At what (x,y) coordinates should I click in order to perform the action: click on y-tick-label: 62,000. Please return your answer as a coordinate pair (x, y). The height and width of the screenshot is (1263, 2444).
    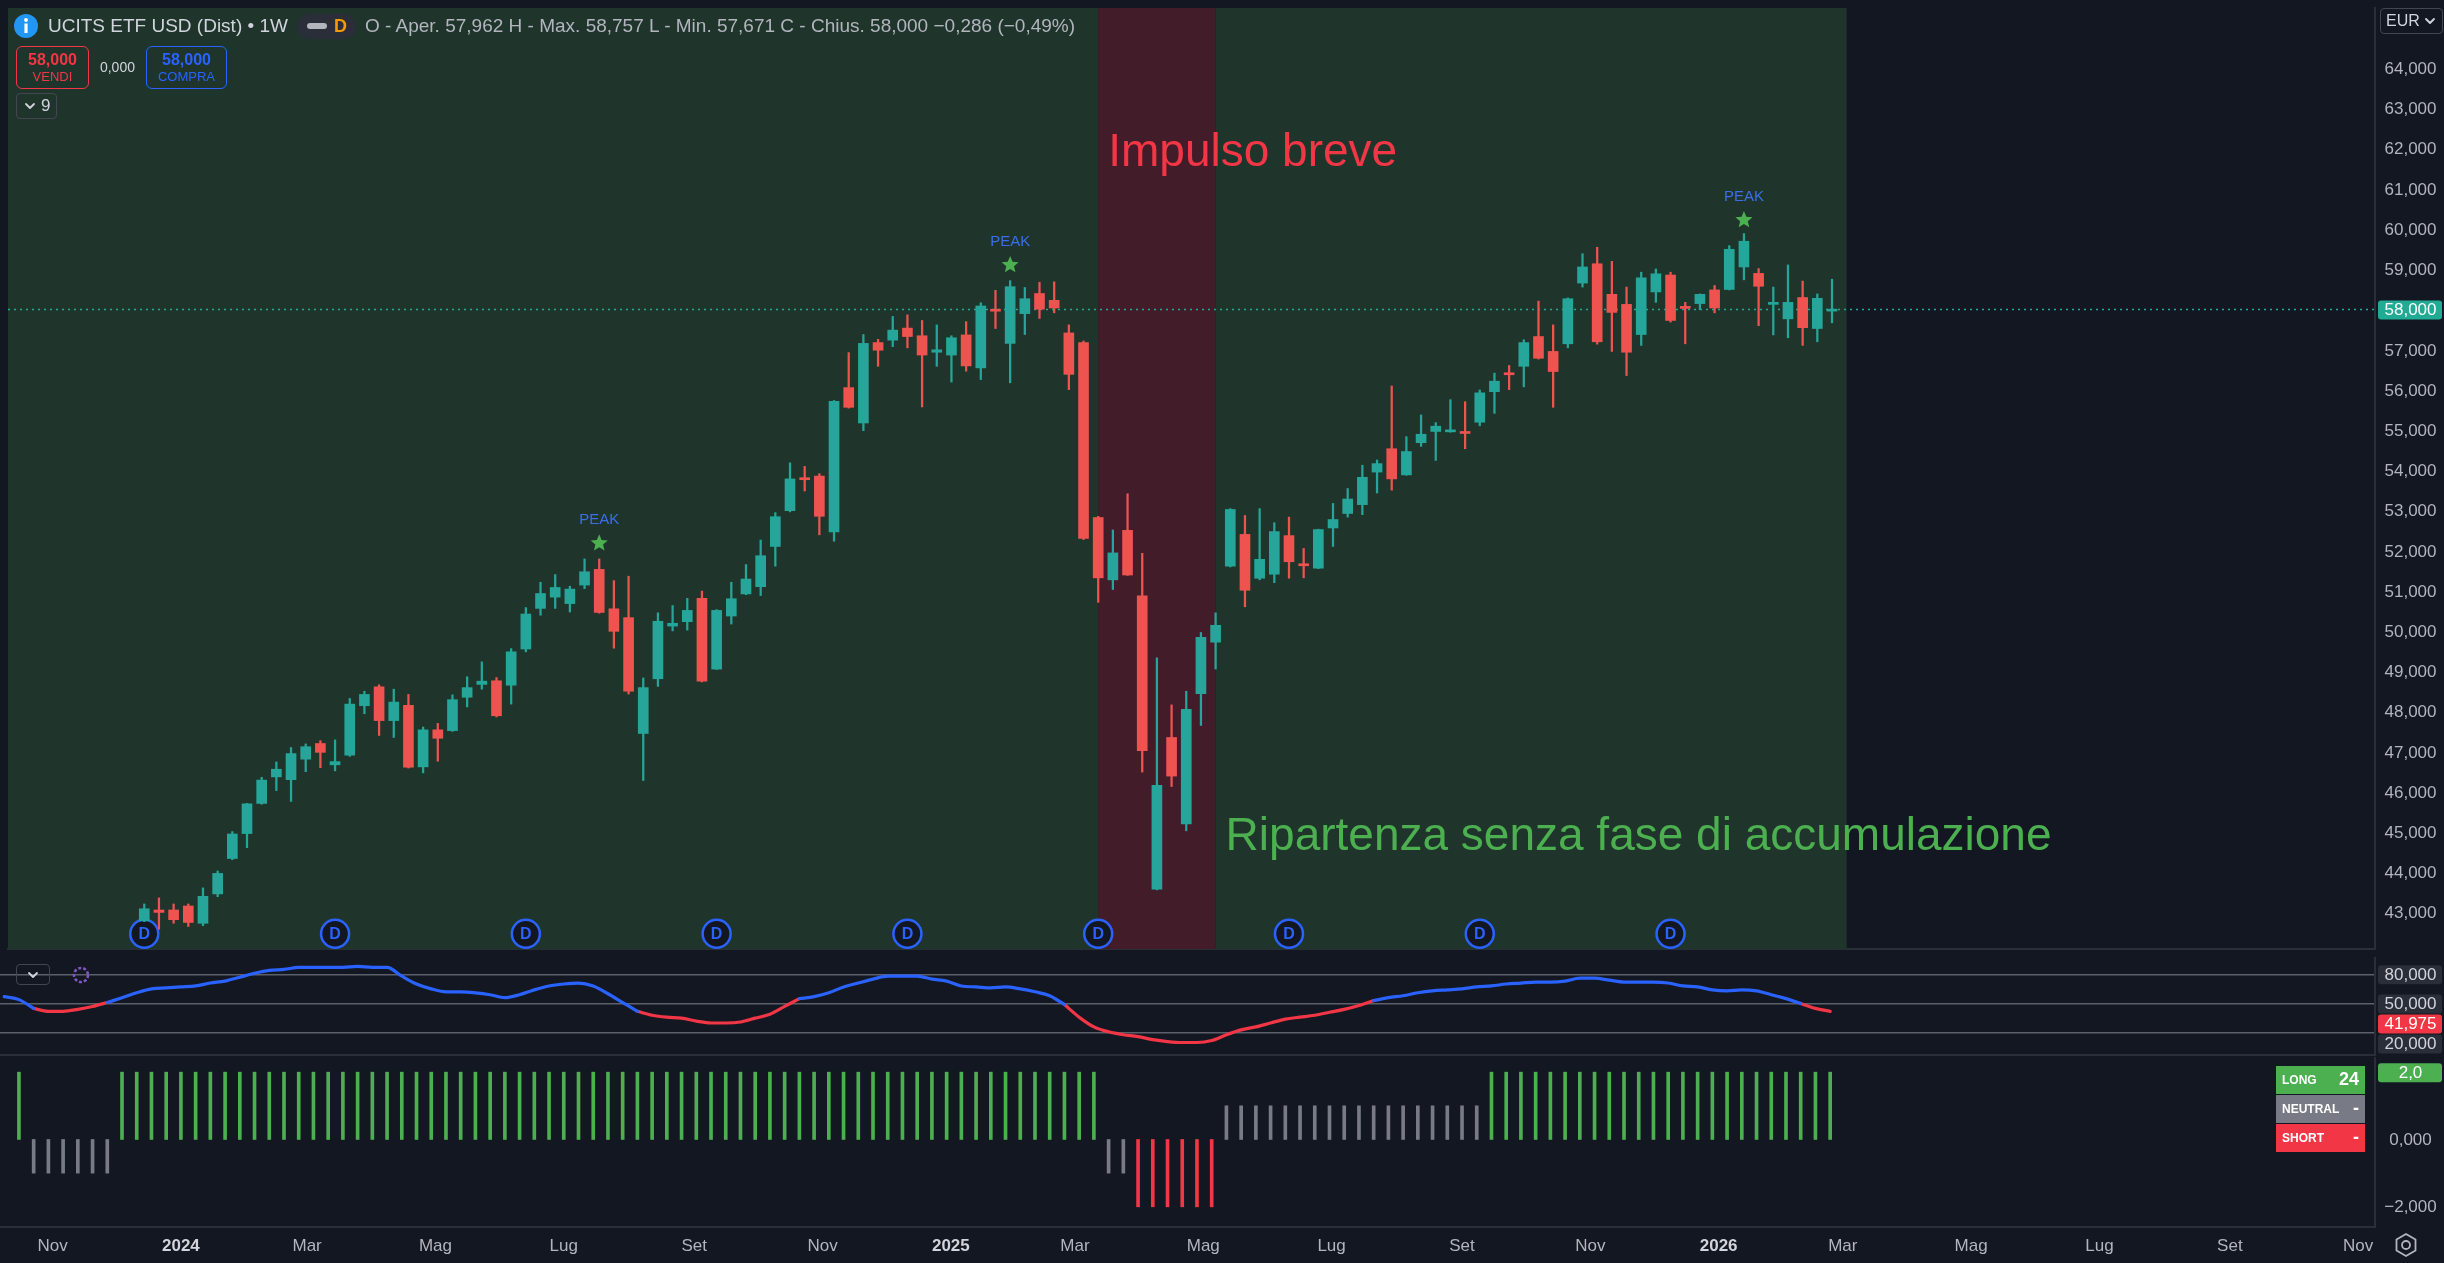
    Looking at the image, I should click on (2410, 149).